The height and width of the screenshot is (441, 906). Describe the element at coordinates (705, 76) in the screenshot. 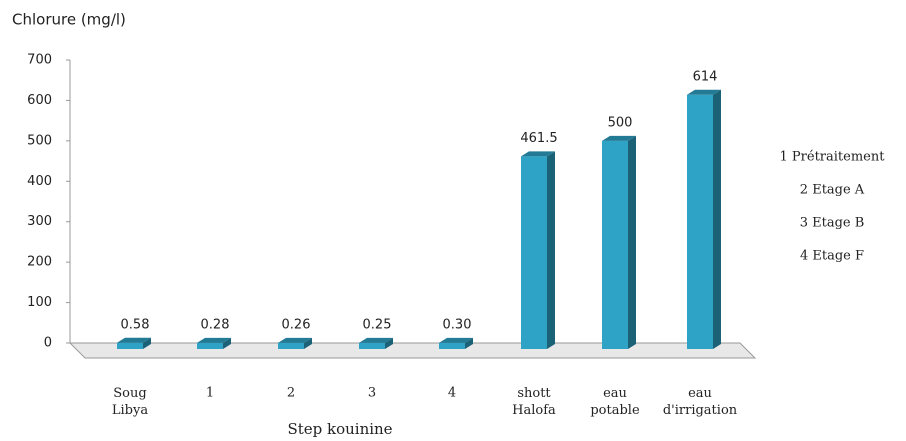

I see `value-label: 614` at that location.